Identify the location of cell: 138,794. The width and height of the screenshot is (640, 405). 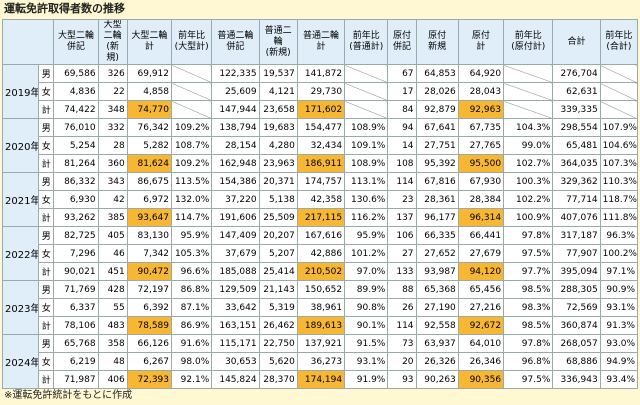
(235, 127).